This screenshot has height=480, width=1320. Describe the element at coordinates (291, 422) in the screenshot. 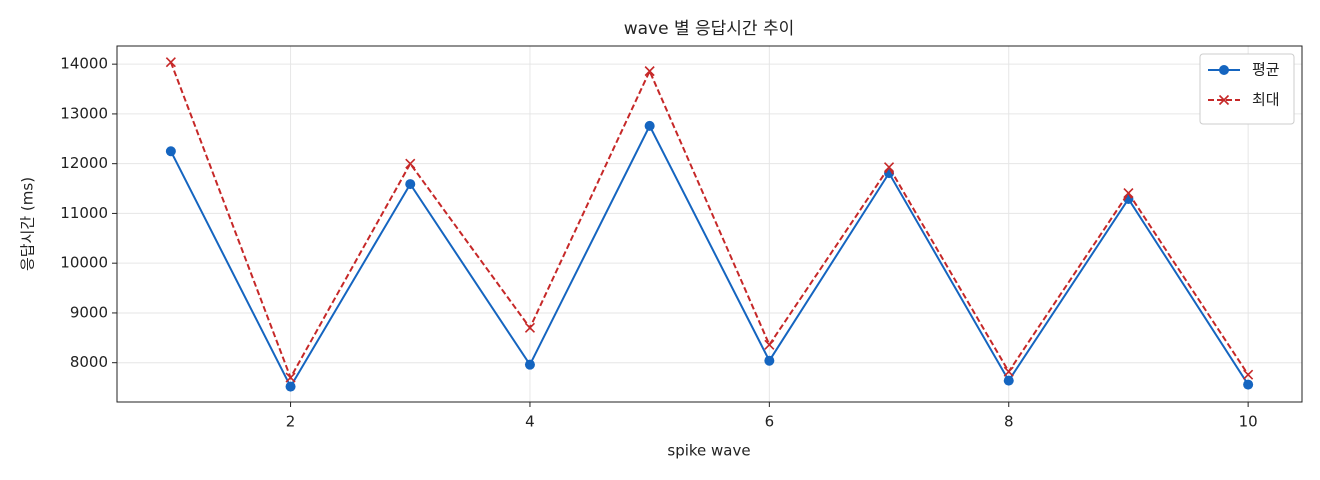

I see `x-tick-label: 2` at that location.